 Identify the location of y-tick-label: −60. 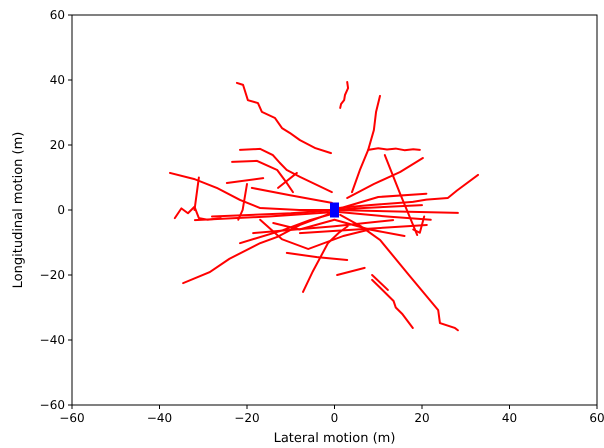
(52, 405).